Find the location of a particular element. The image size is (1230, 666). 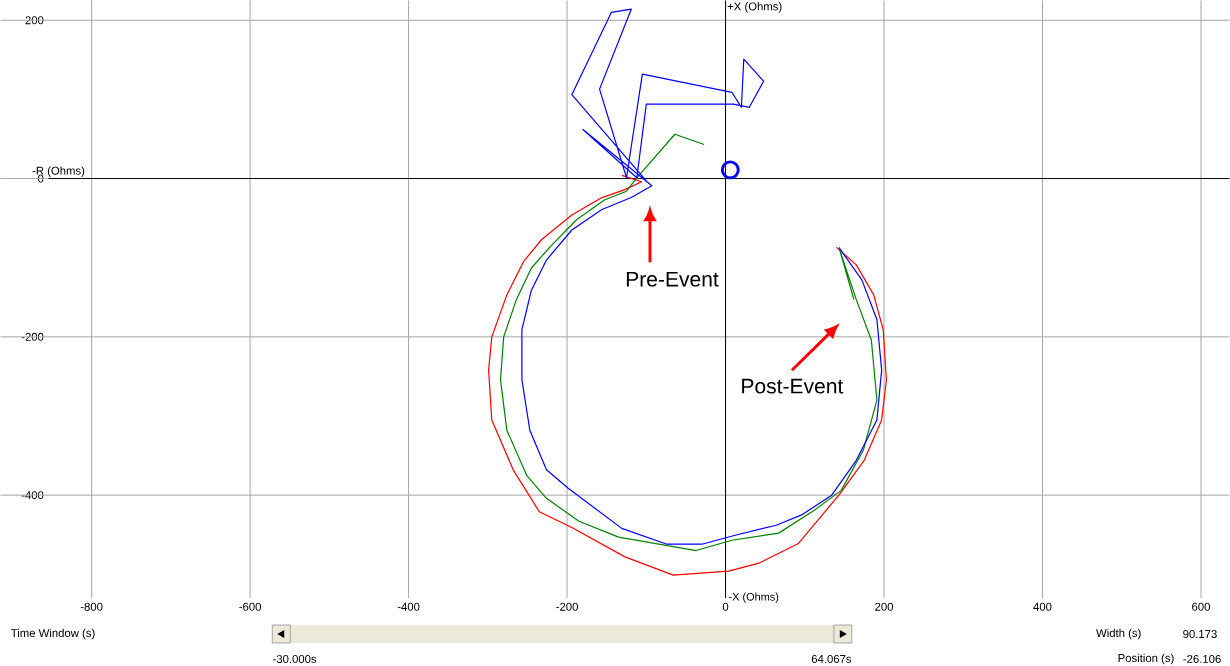

annotation: -X (Ohms) is located at coordinates (754, 597).